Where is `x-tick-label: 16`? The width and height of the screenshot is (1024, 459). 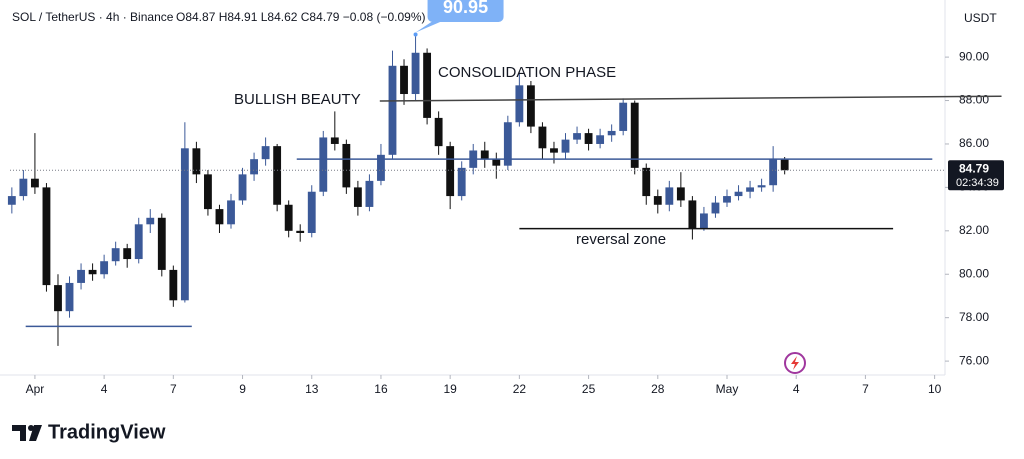 x-tick-label: 16 is located at coordinates (381, 389).